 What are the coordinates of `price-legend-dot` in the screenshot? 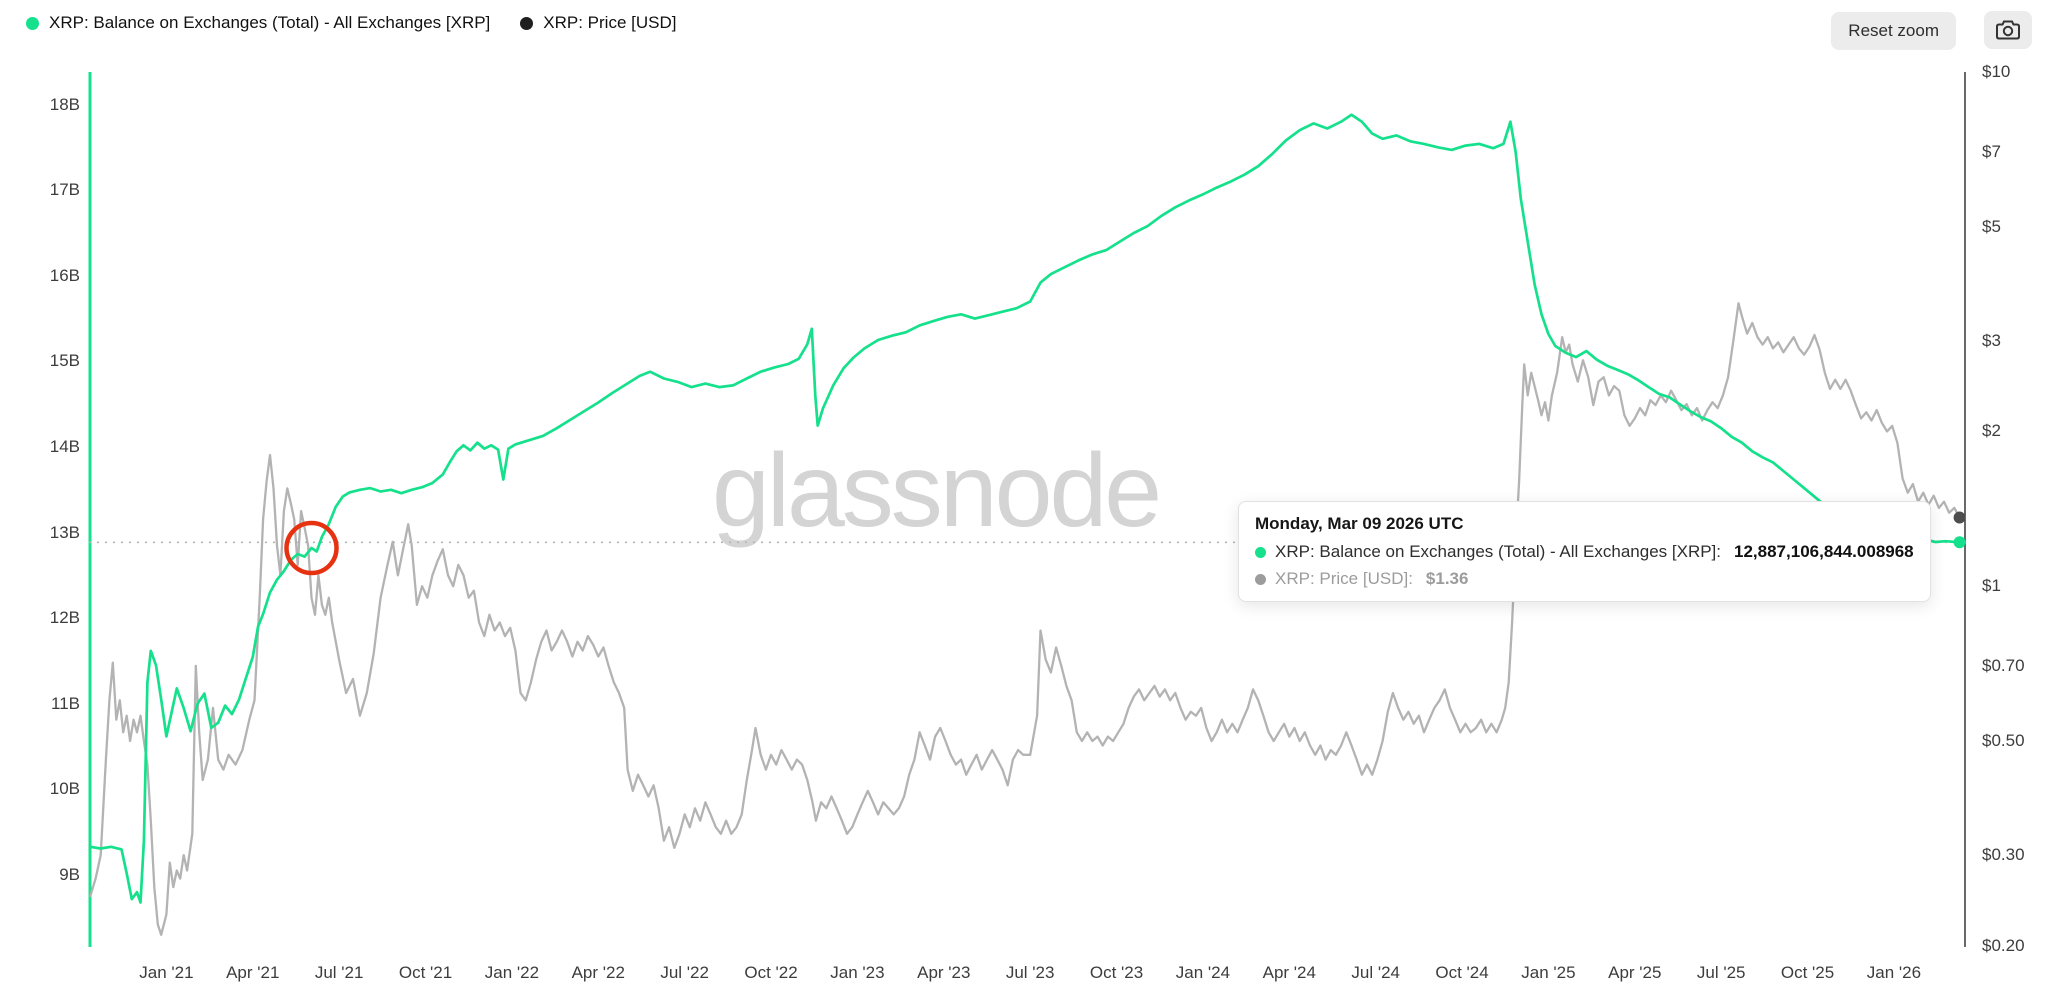 It's located at (527, 23).